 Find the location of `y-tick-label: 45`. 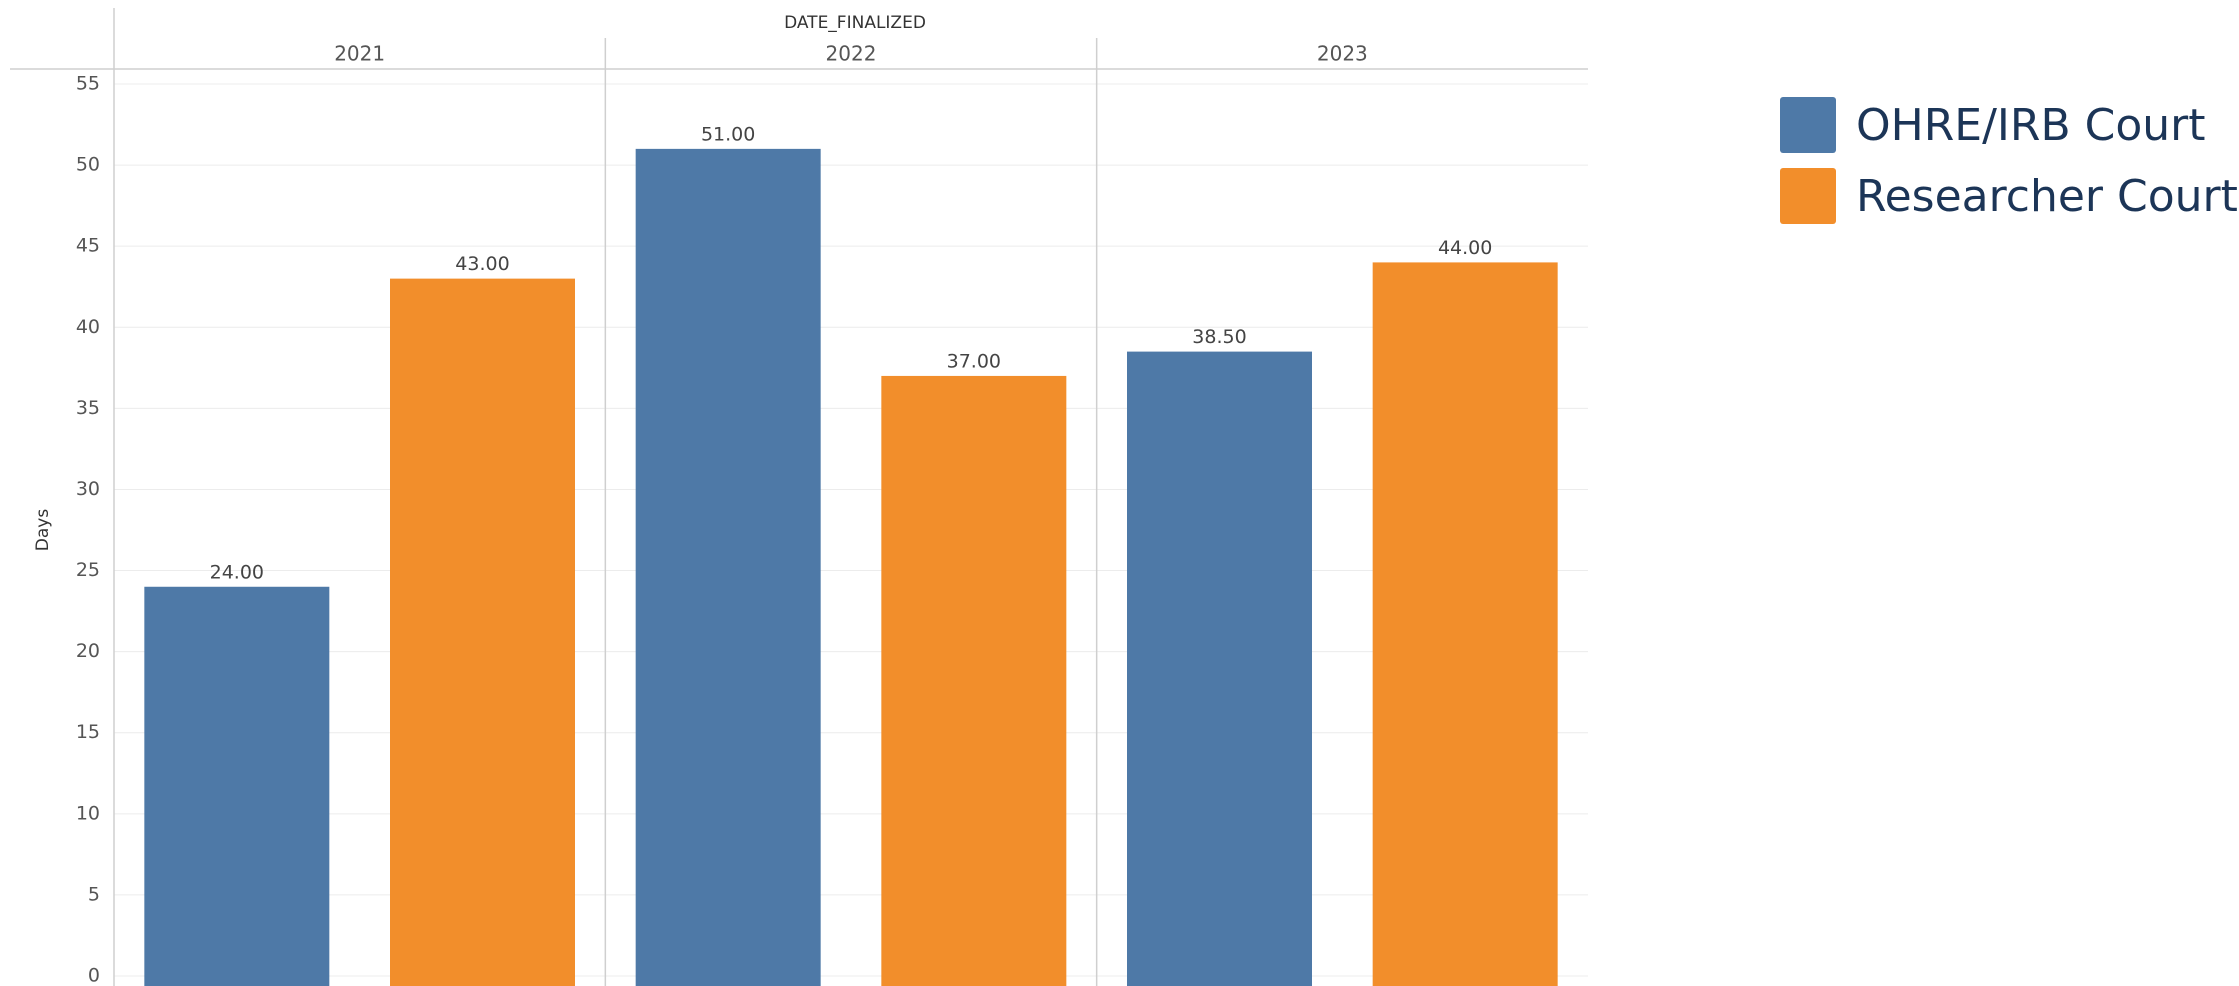

y-tick-label: 45 is located at coordinates (88, 246).